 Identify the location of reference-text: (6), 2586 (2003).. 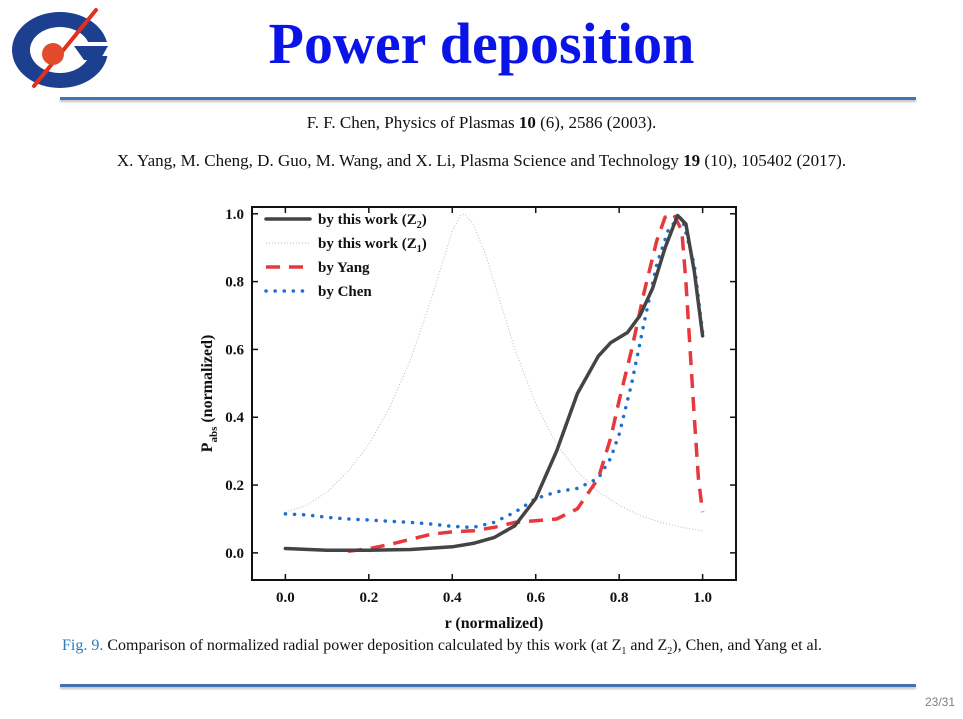
(596, 122).